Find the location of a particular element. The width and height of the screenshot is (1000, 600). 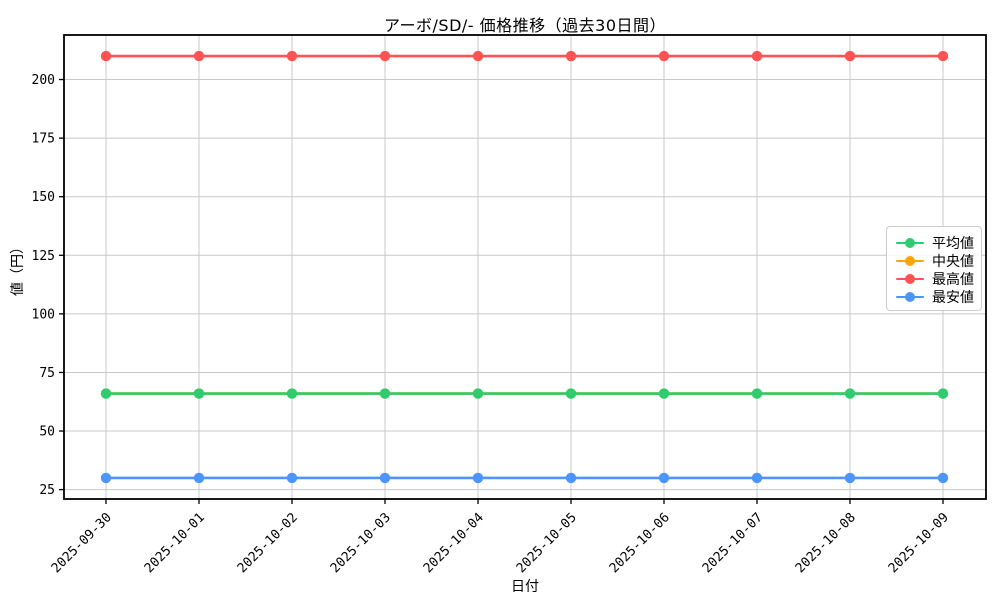

legend-item-median: 中央値 is located at coordinates (935, 261).